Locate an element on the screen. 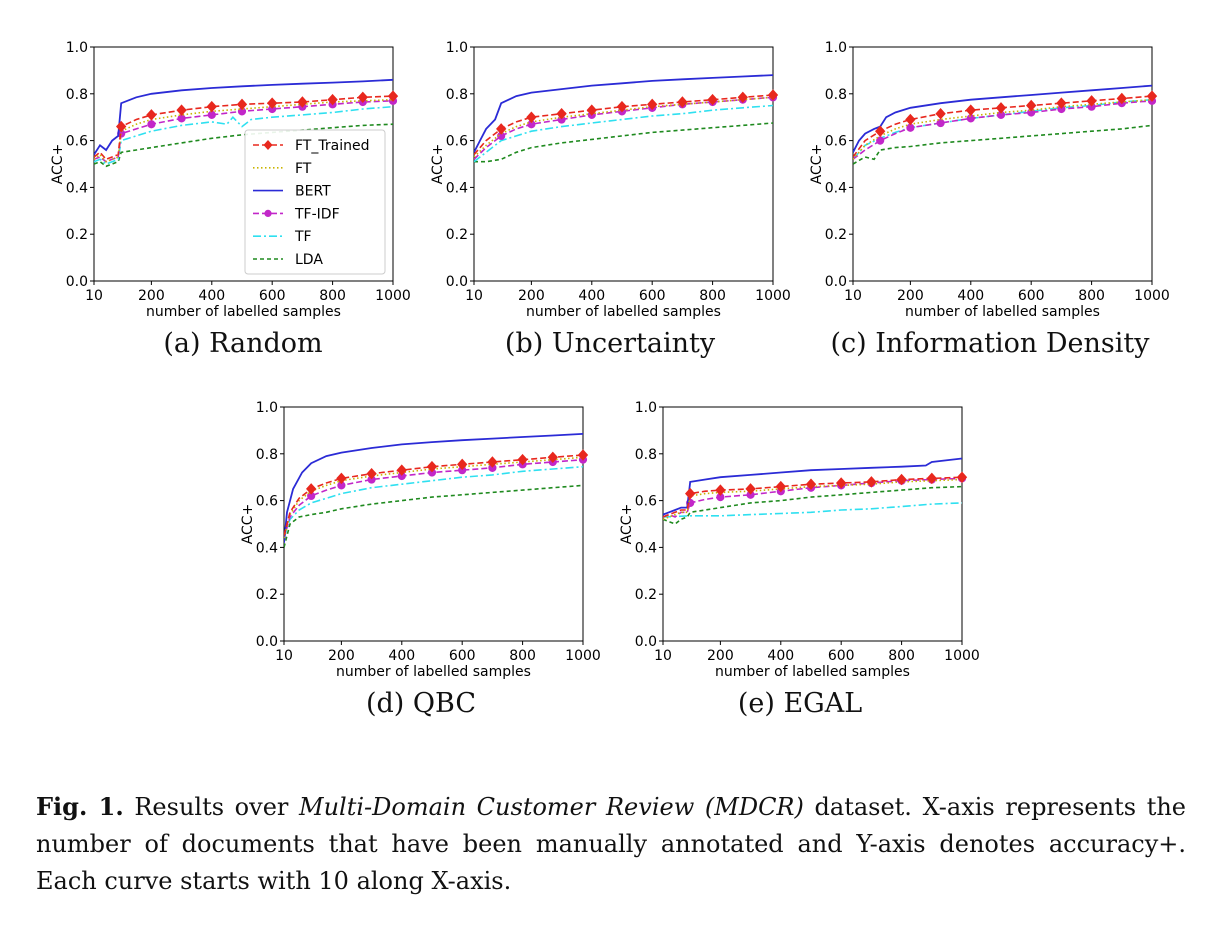 Image resolution: width=1214 pixels, height=946 pixels. subcaption-egal: (e) EGAL is located at coordinates (800, 703).